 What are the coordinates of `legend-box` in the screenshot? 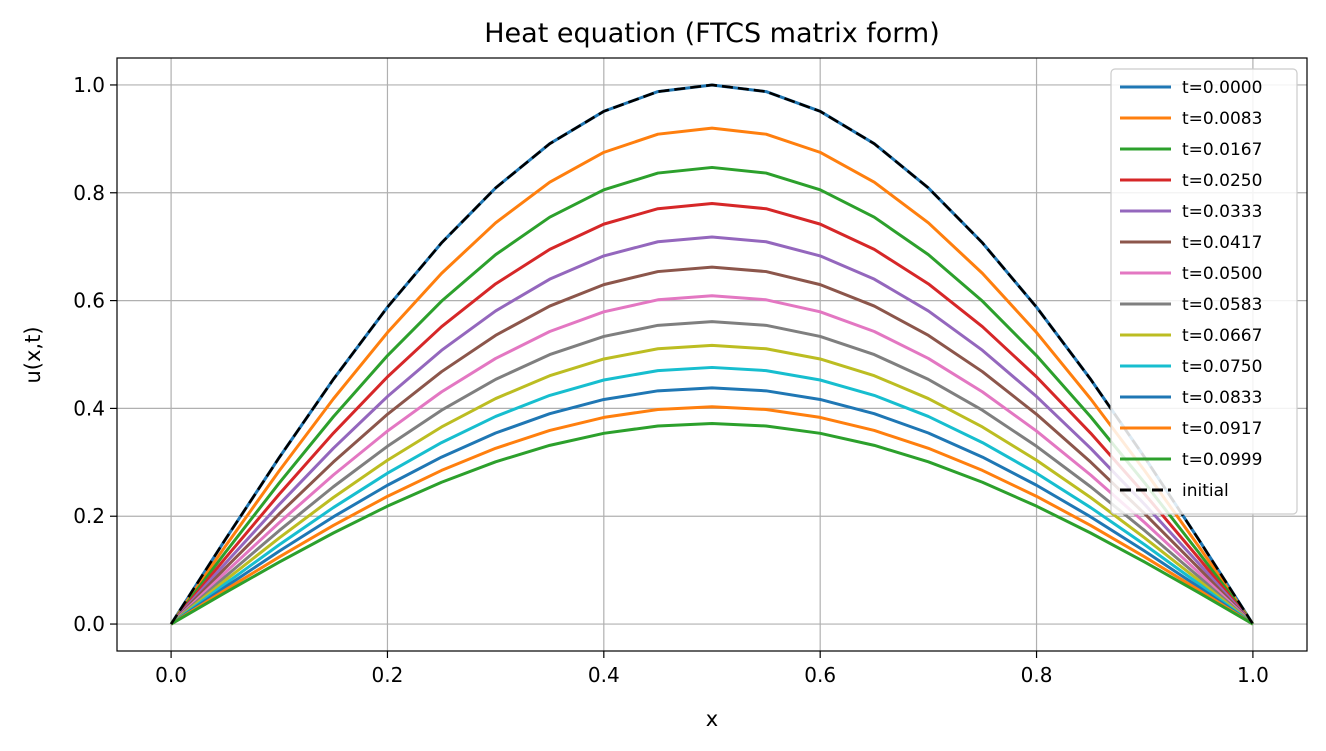 It's located at (1204, 291).